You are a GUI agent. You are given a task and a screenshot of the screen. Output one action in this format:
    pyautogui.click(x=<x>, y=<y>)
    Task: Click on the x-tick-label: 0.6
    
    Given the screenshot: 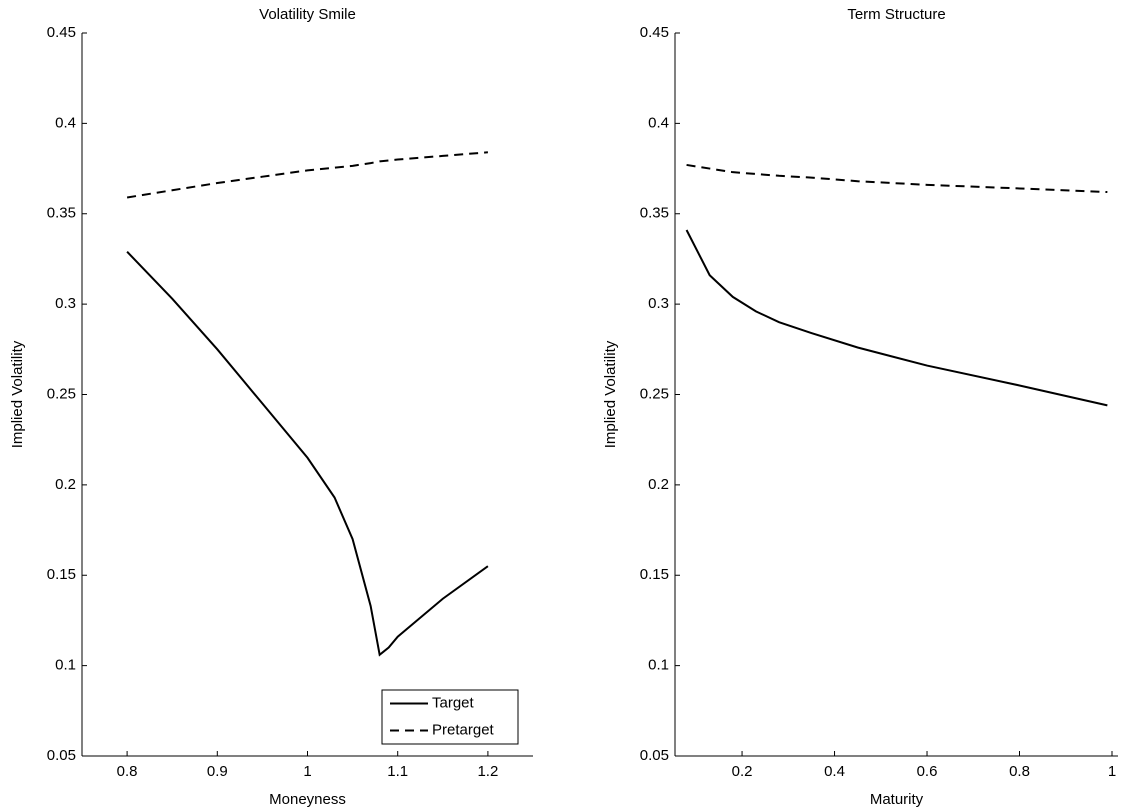 What is the action you would take?
    pyautogui.click(x=927, y=771)
    